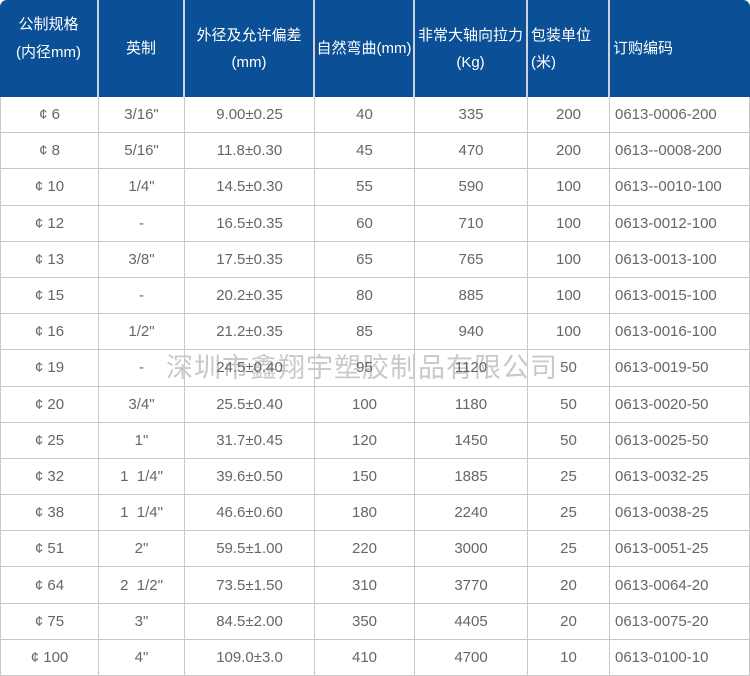 The image size is (750, 676). What do you see at coordinates (49, 332) in the screenshot?
I see `cell-metric: ¢ 16` at bounding box center [49, 332].